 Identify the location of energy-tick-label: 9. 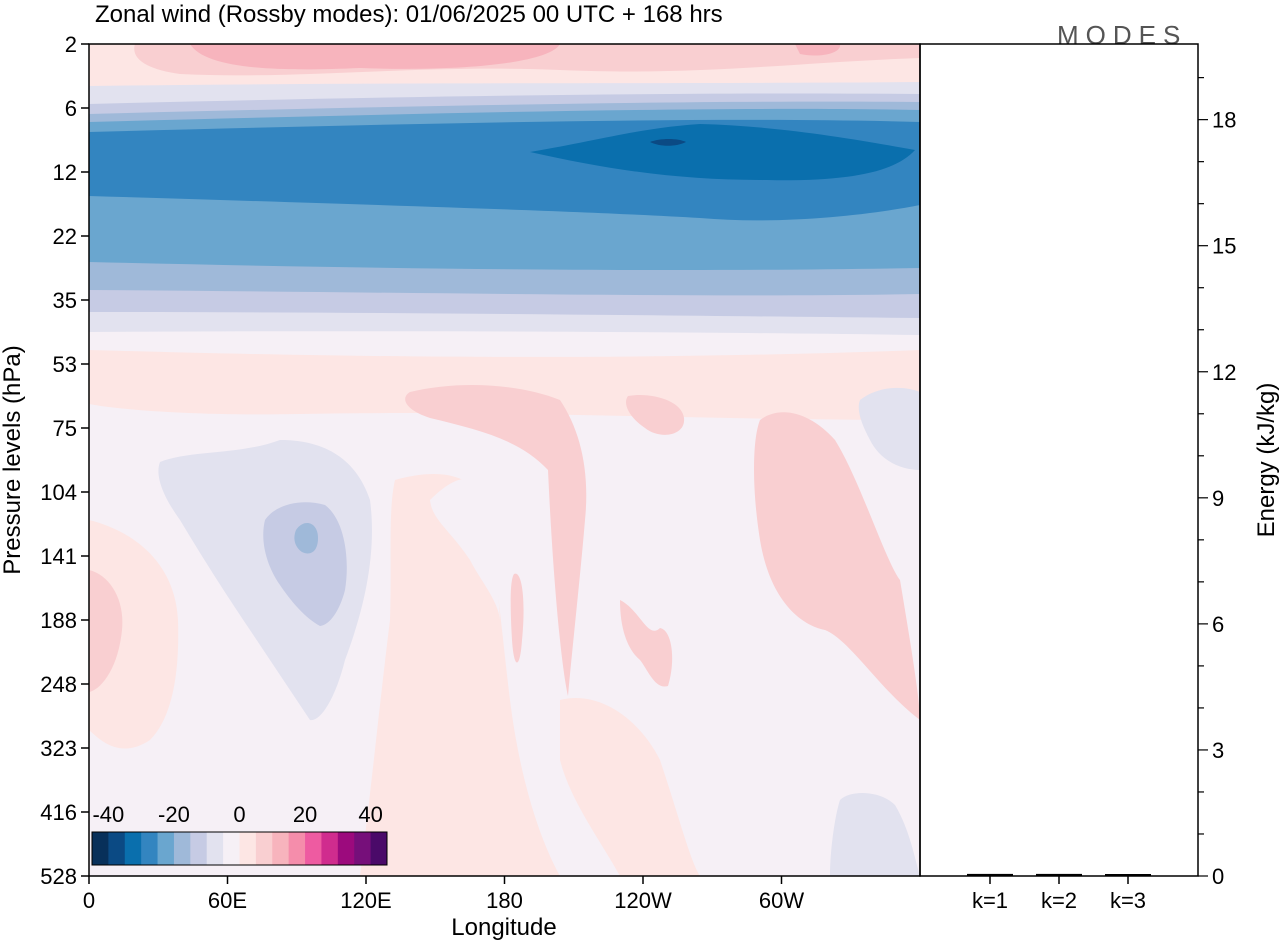
(1218, 498).